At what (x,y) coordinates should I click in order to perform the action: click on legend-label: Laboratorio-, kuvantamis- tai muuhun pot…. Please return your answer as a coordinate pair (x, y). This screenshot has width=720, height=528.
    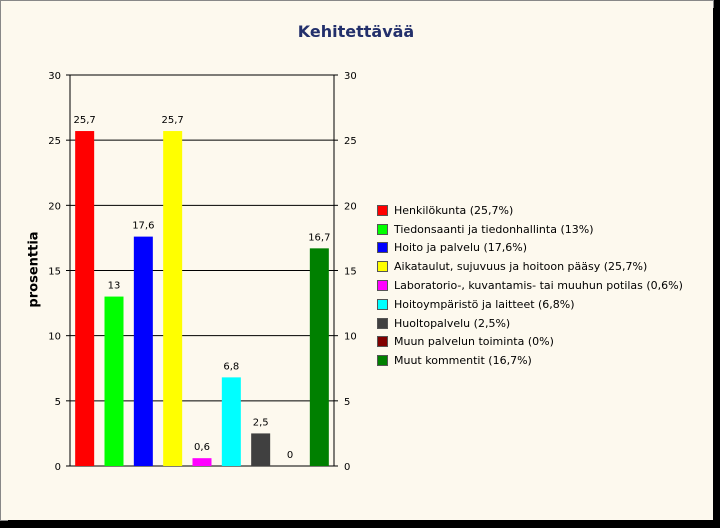
    Looking at the image, I should click on (538, 286).